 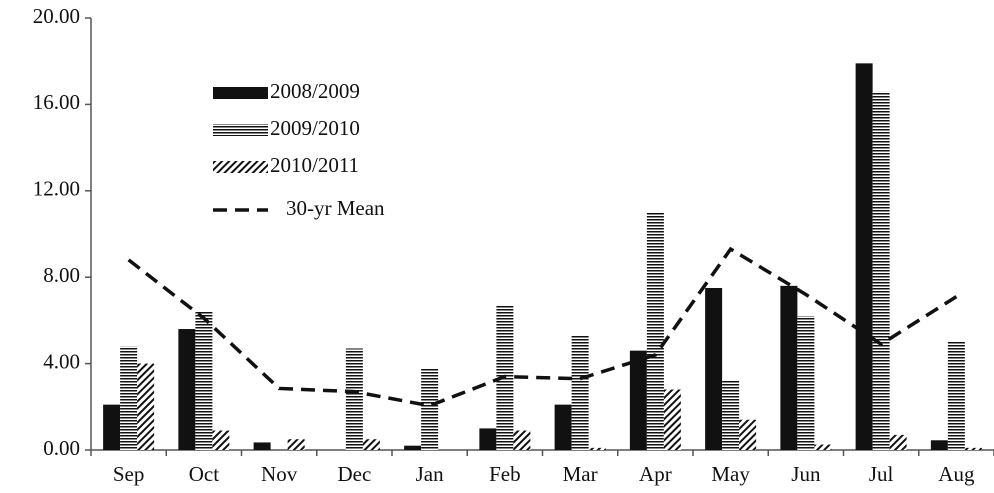 What do you see at coordinates (505, 474) in the screenshot?
I see `x-tick-label: Feb` at bounding box center [505, 474].